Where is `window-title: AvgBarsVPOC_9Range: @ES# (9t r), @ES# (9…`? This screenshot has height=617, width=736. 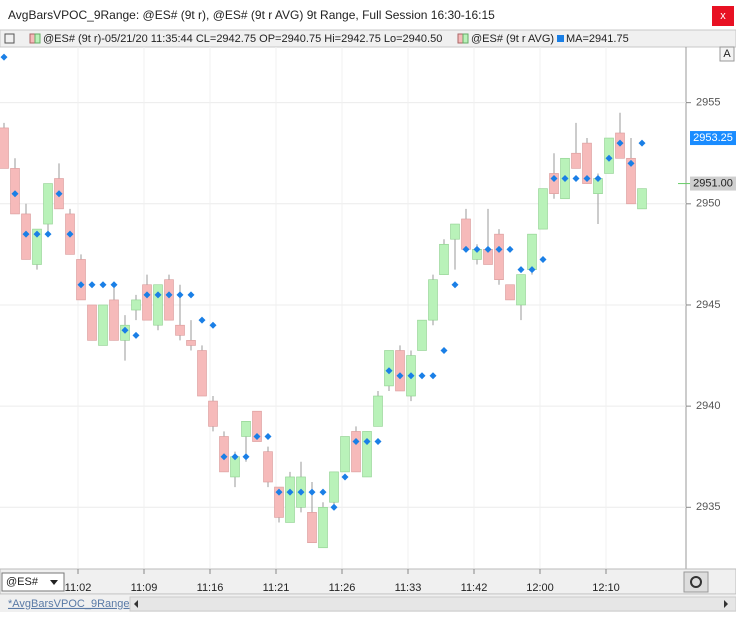 window-title: AvgBarsVPOC_9Range: @ES# (9t r), @ES# (9… is located at coordinates (251, 15).